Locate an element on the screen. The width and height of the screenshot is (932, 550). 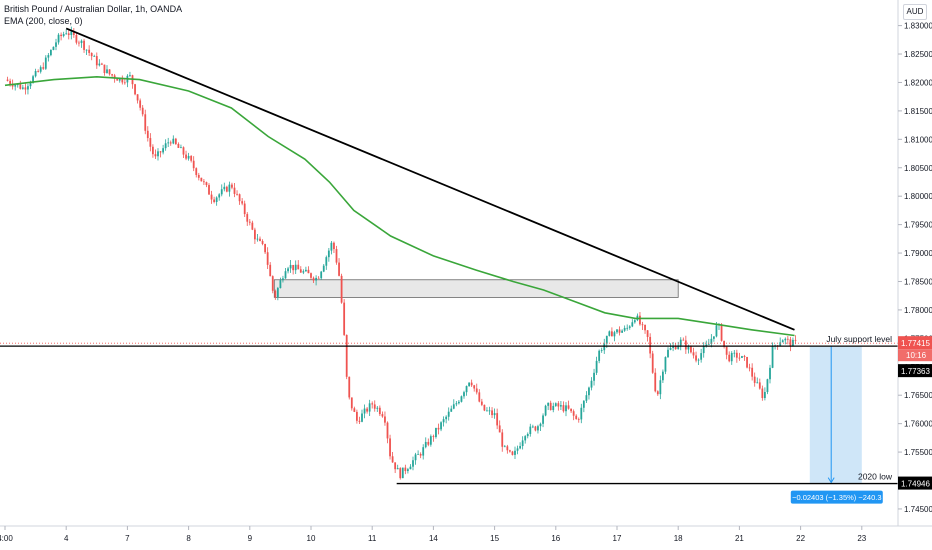
low-price-value: 1.74946 is located at coordinates (915, 484).